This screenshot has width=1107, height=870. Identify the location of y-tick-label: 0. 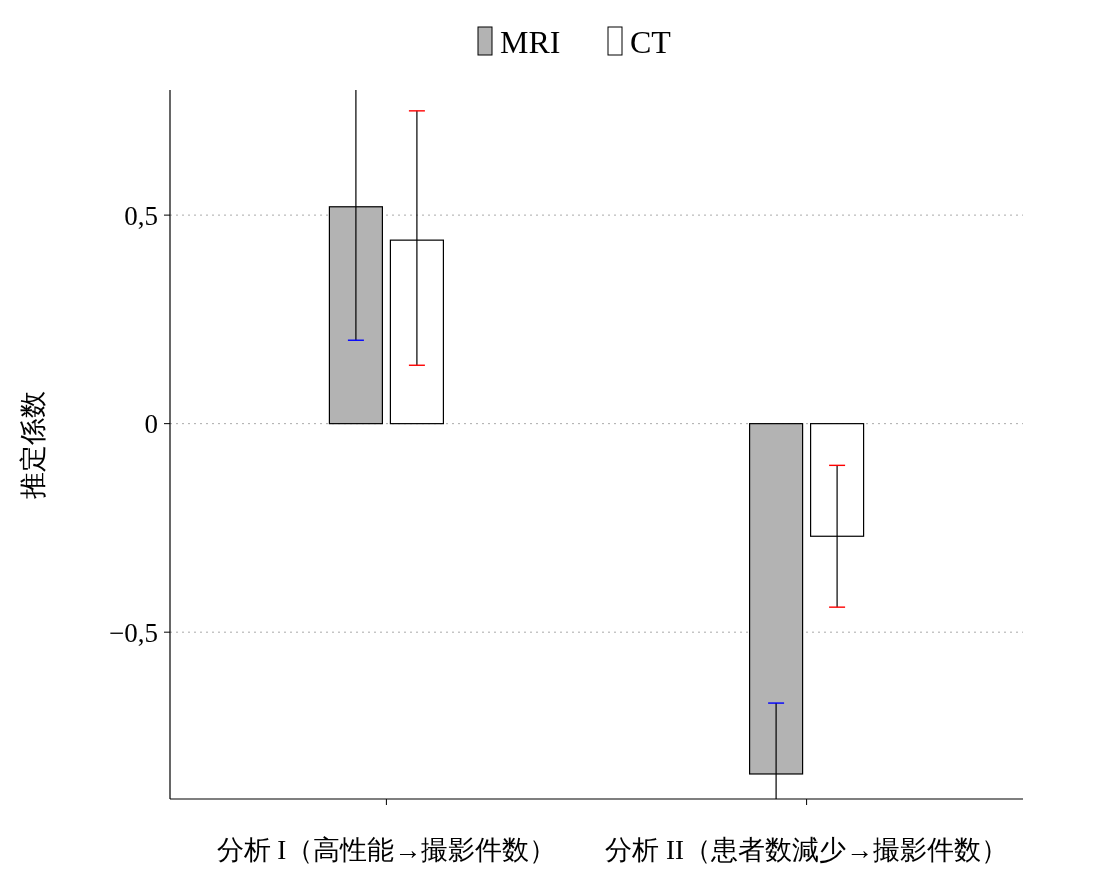
(151, 424).